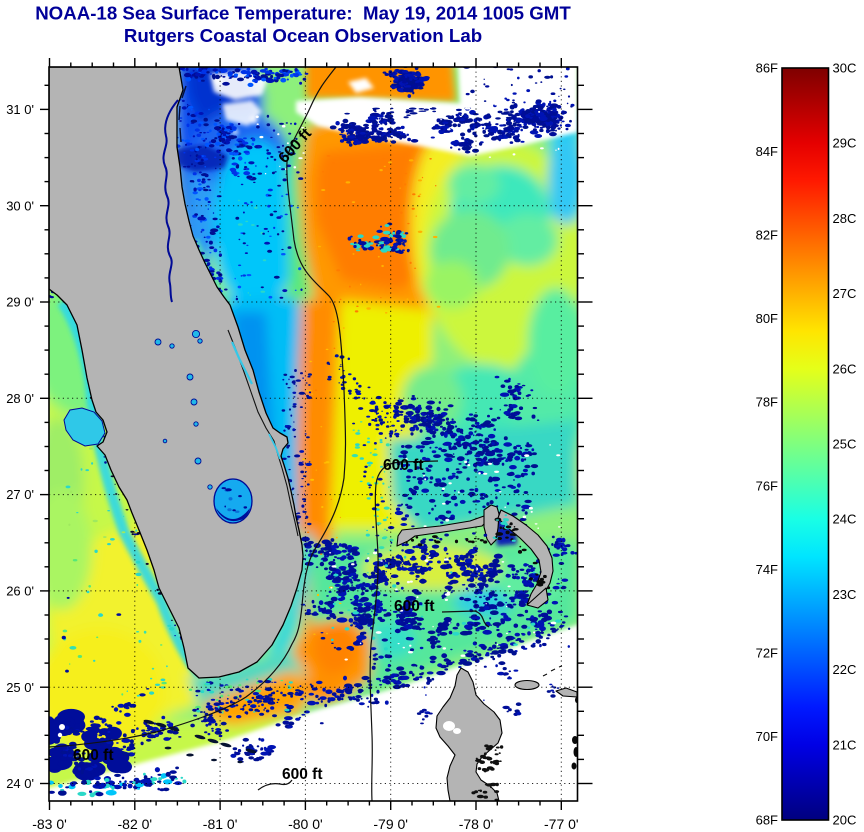 The image size is (864, 832). I want to click on svg-text: 27C, so click(845, 293).